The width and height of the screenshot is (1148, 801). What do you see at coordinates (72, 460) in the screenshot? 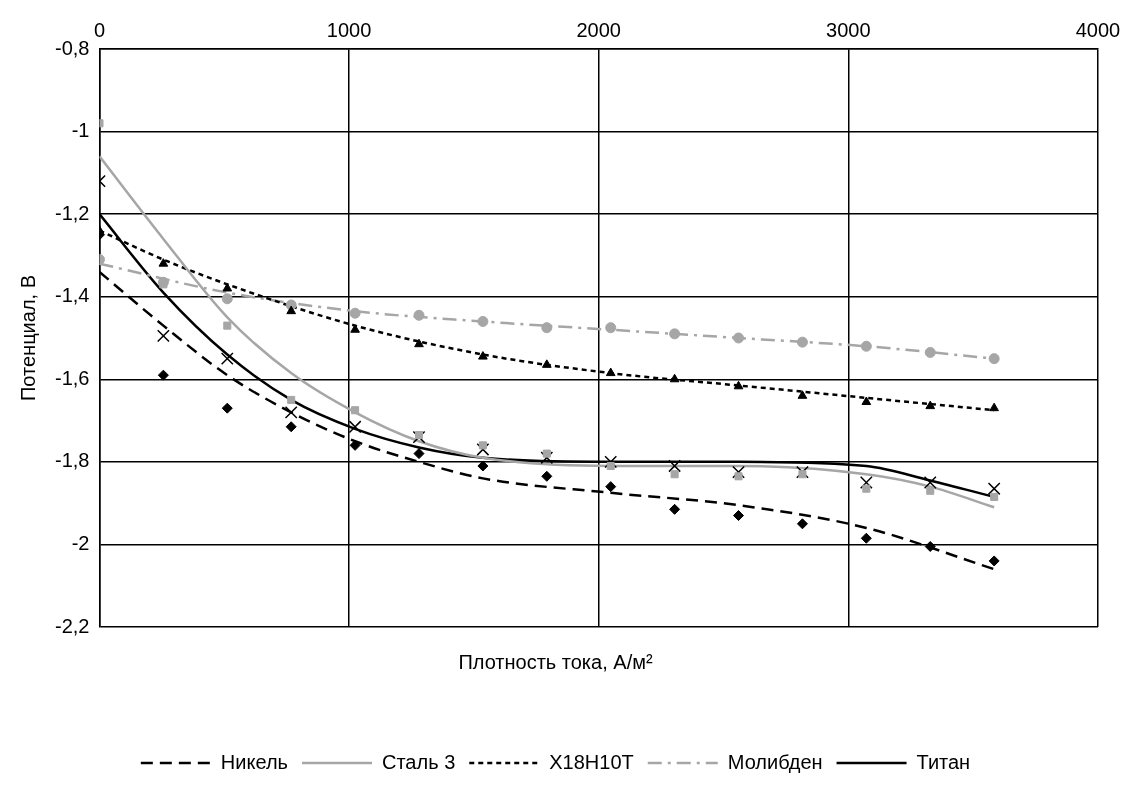
I see `y-tick-label: -1,8` at bounding box center [72, 460].